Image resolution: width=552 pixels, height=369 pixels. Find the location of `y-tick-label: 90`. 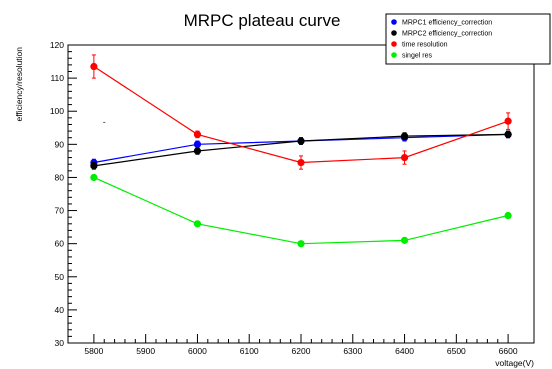

y-tick-label: 90 is located at coordinates (60, 144).